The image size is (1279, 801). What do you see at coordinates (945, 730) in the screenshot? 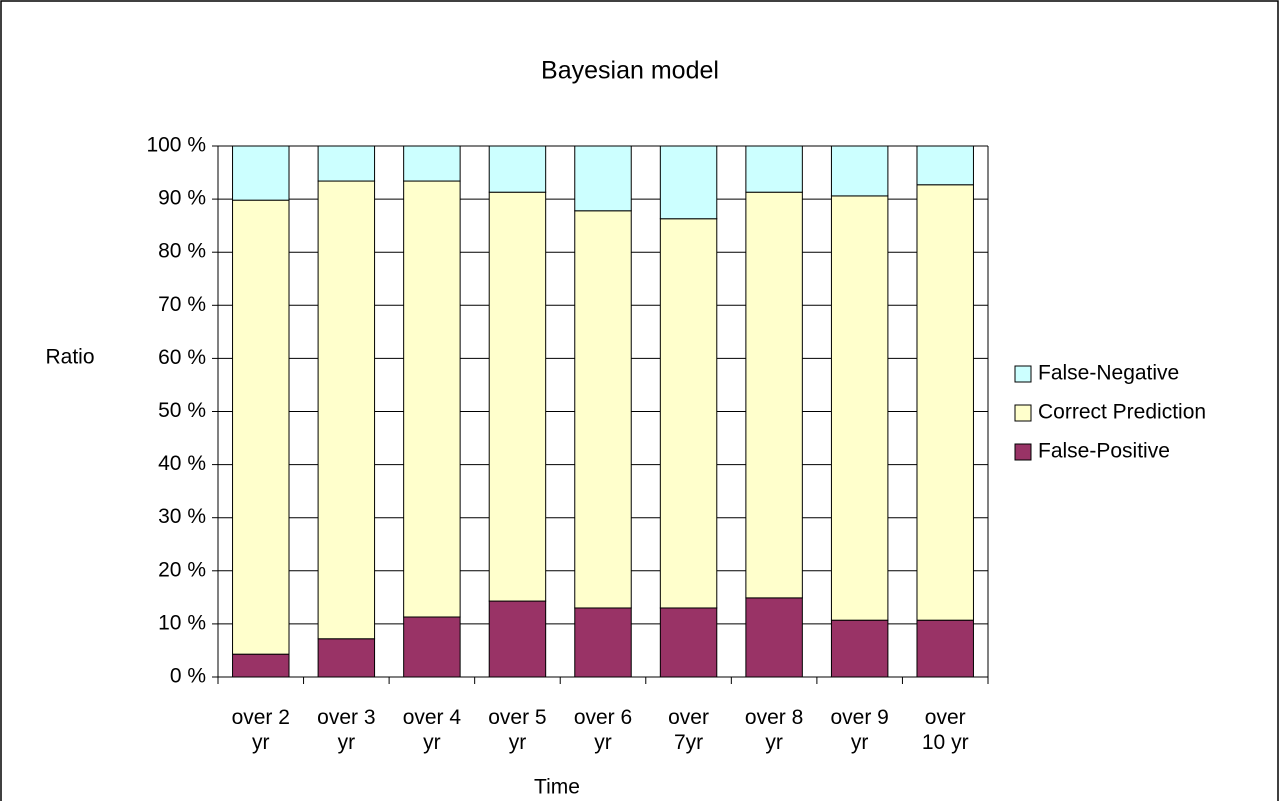
I see `x-tick-label: over 10 yr` at bounding box center [945, 730].